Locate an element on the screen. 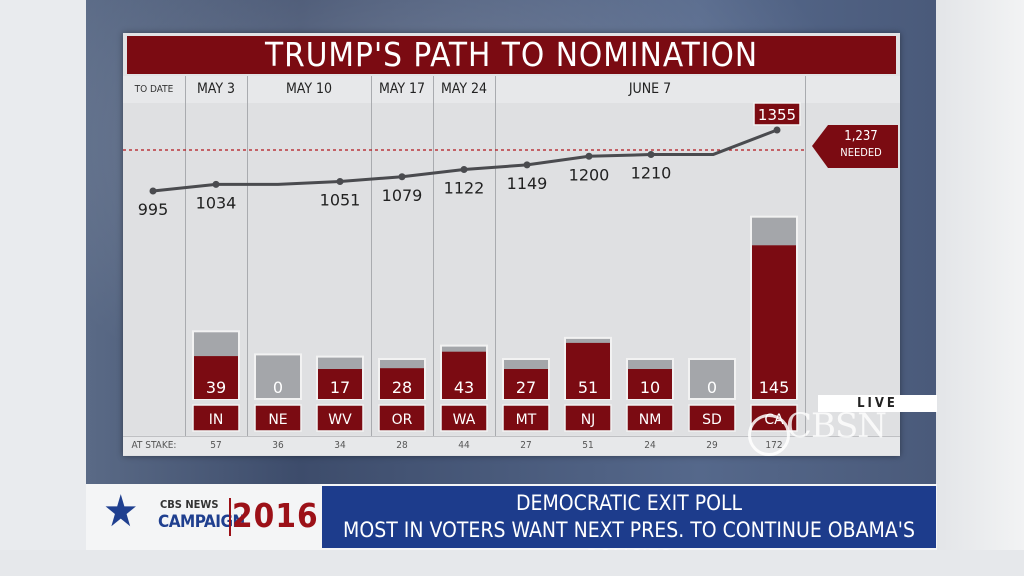 The height and width of the screenshot is (576, 1024). date-header: MAY 17 is located at coordinates (402, 89).